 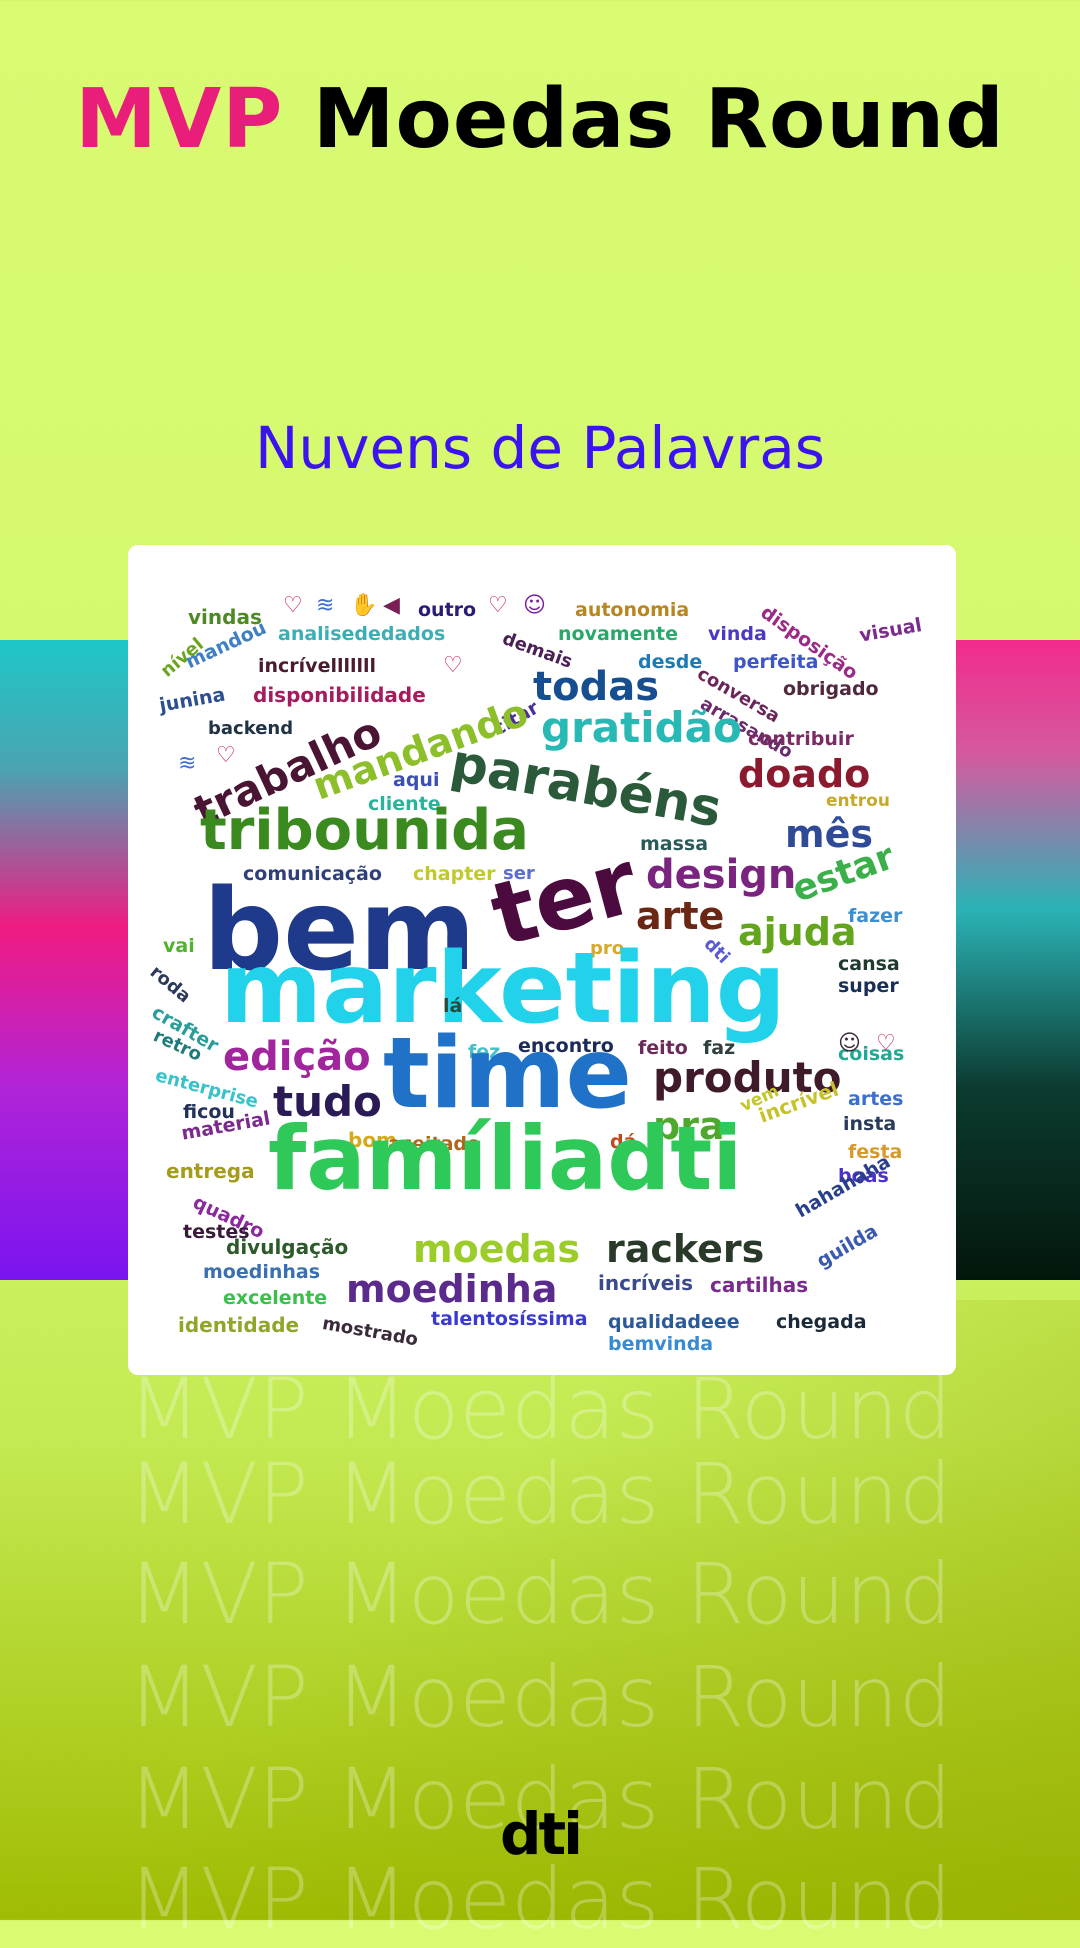 What do you see at coordinates (534, 605) in the screenshot?
I see `grin-icon: ☺` at bounding box center [534, 605].